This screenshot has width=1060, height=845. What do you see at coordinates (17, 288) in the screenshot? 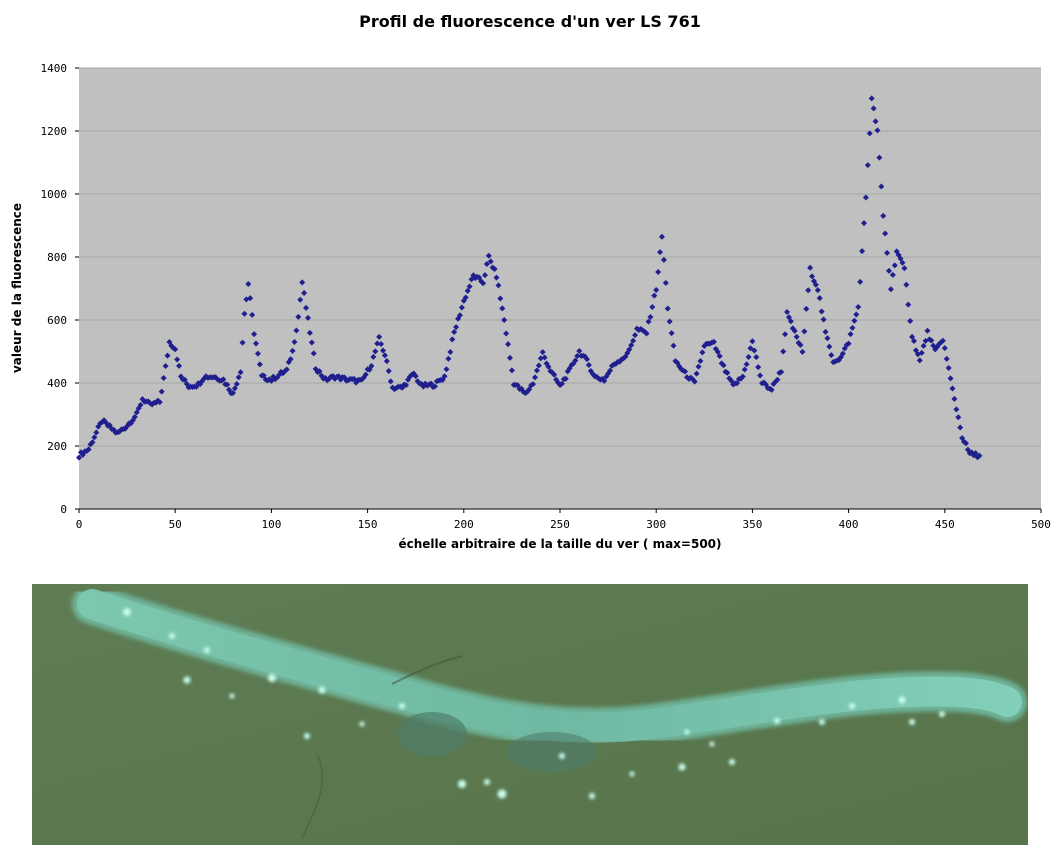
I see `y-axis-label: valeur de la fluorescence` at bounding box center [17, 288].